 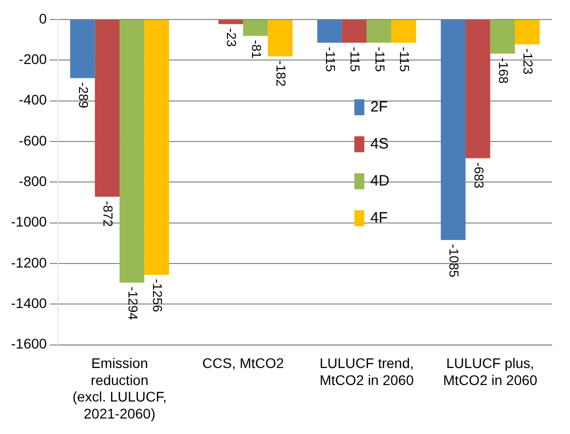 I want to click on data-label: -81, so click(x=256, y=49).